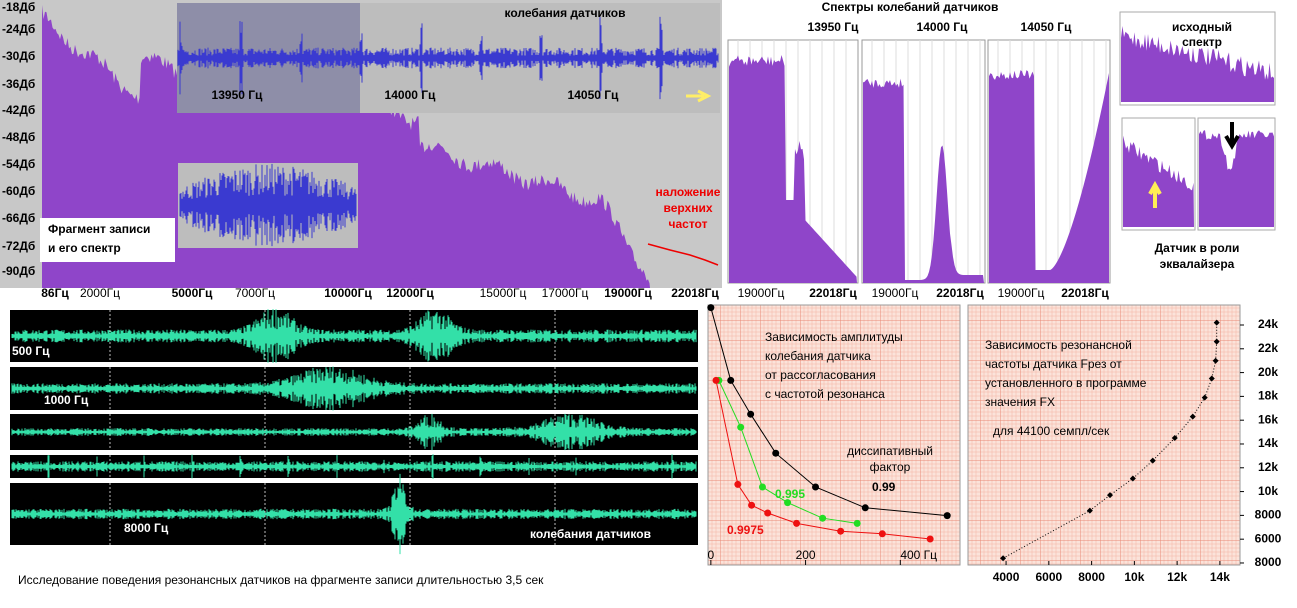 Image resolution: width=1297 pixels, height=608 pixels. What do you see at coordinates (18, 137) in the screenshot?
I see `y-label: -48Дб` at bounding box center [18, 137].